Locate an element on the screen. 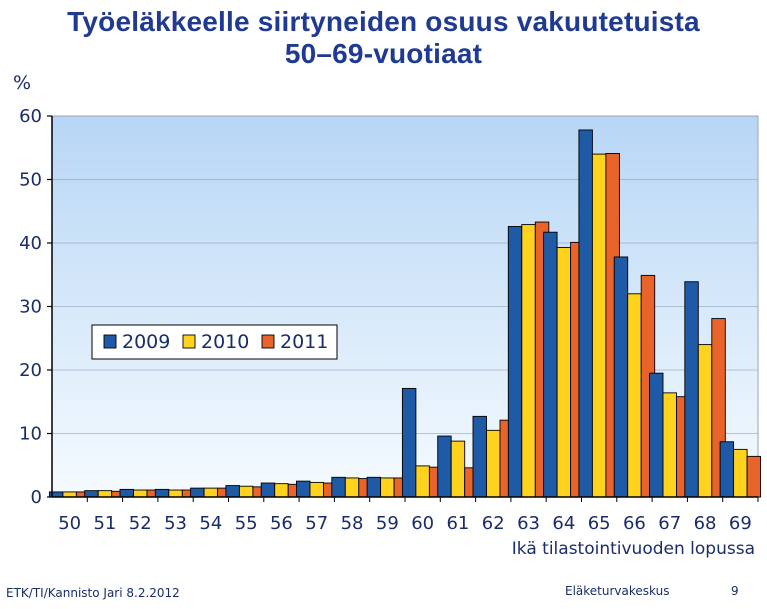  x-tick-label: 60 is located at coordinates (422, 523).